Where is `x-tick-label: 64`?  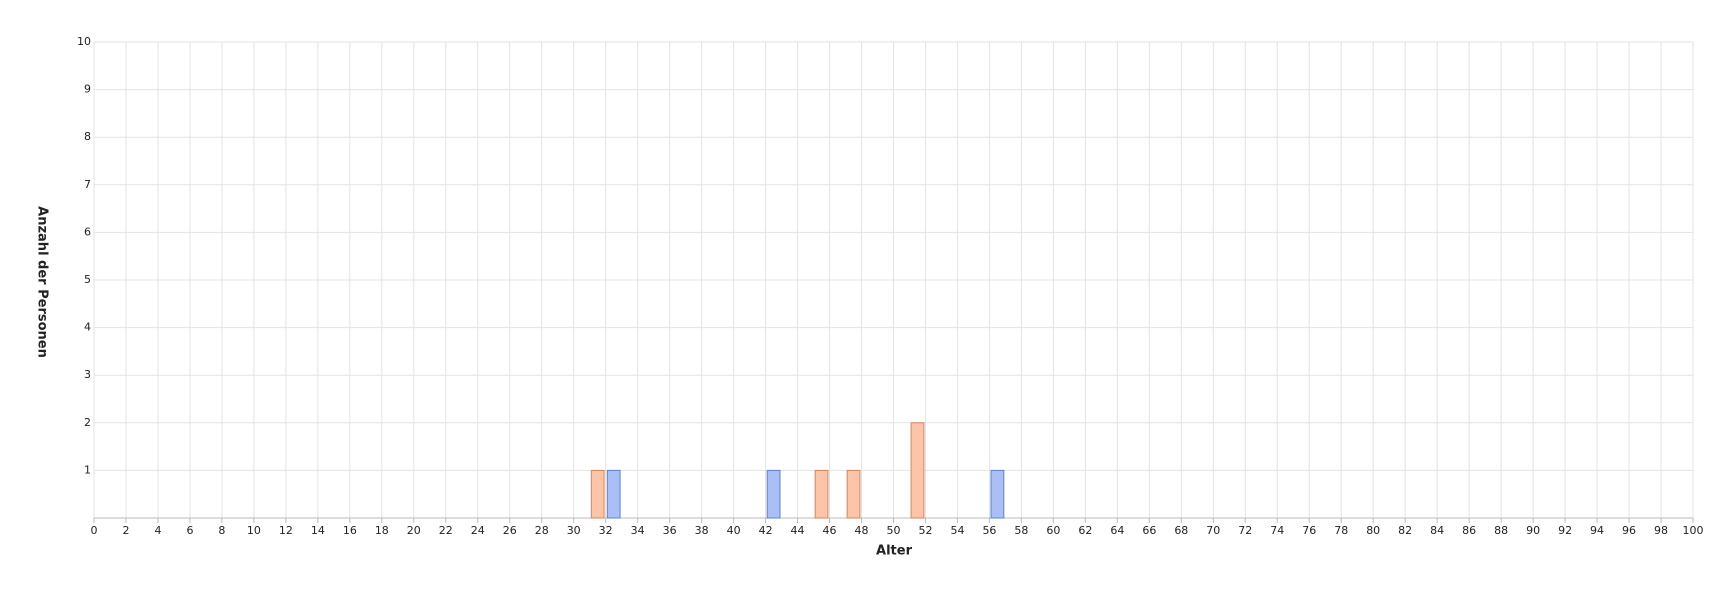
x-tick-label: 64 is located at coordinates (1117, 530).